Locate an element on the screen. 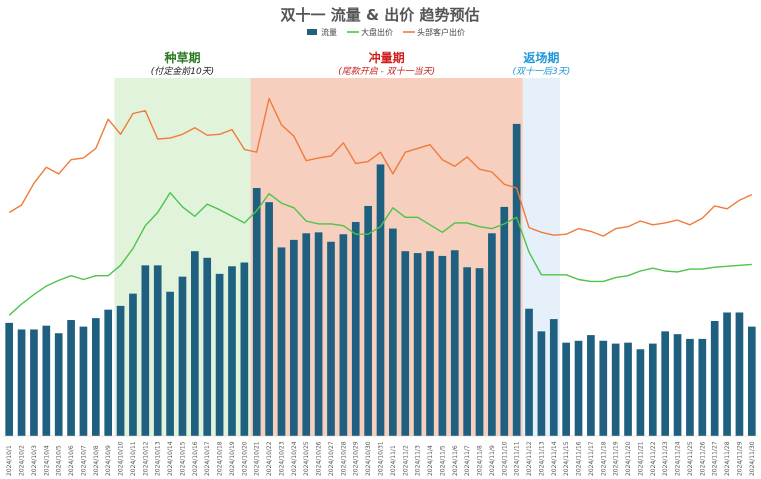  x-tick-46: 2024/11/16 is located at coordinates (579, 458).